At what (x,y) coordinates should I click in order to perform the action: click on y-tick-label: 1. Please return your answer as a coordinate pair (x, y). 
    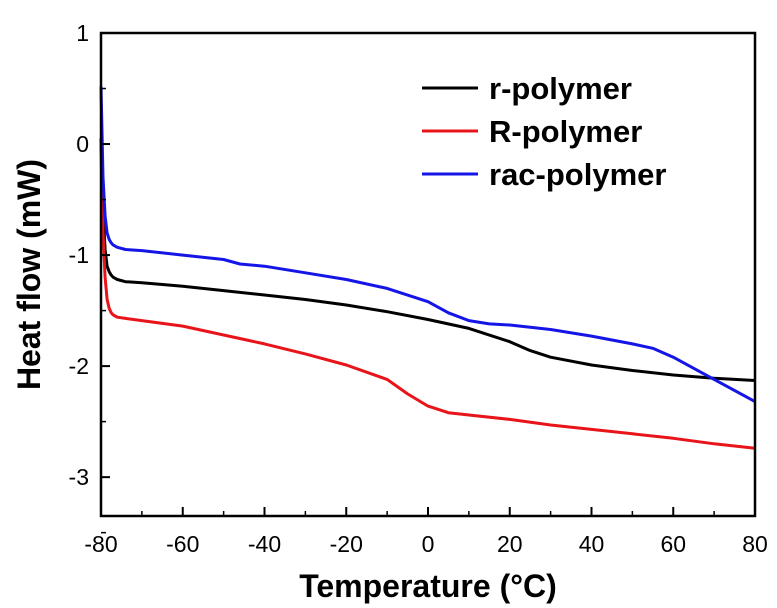
    Looking at the image, I should click on (82, 33).